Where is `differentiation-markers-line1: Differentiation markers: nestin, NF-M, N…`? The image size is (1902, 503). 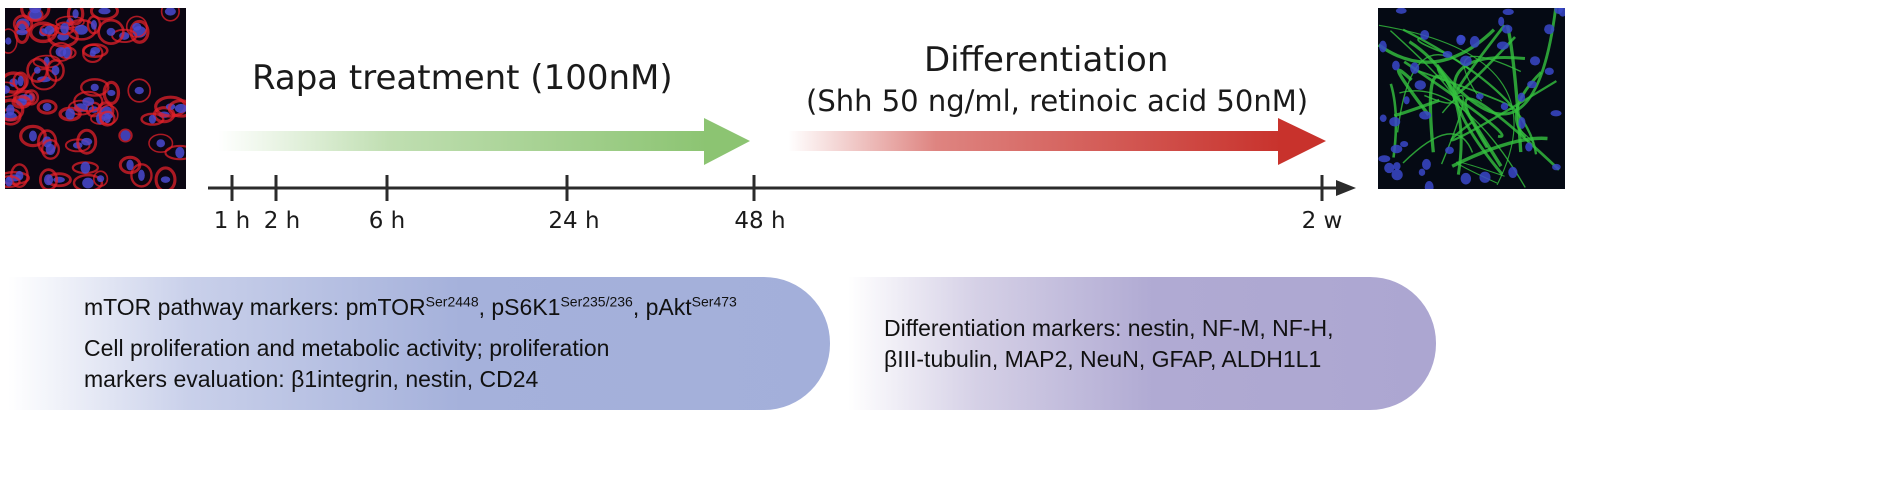 differentiation-markers-line1: Differentiation markers: nestin, NF-M, N… is located at coordinates (1109, 328).